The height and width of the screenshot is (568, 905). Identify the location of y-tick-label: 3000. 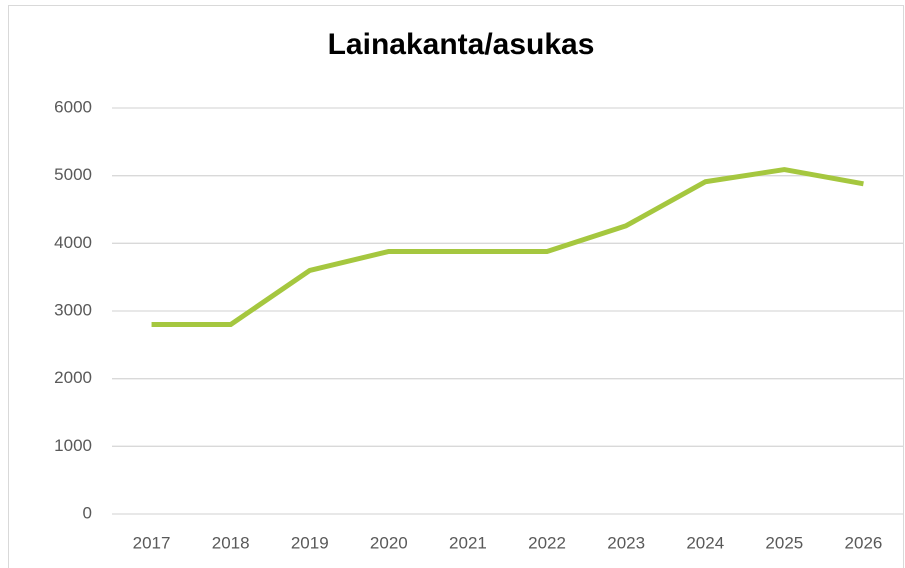
(73, 309).